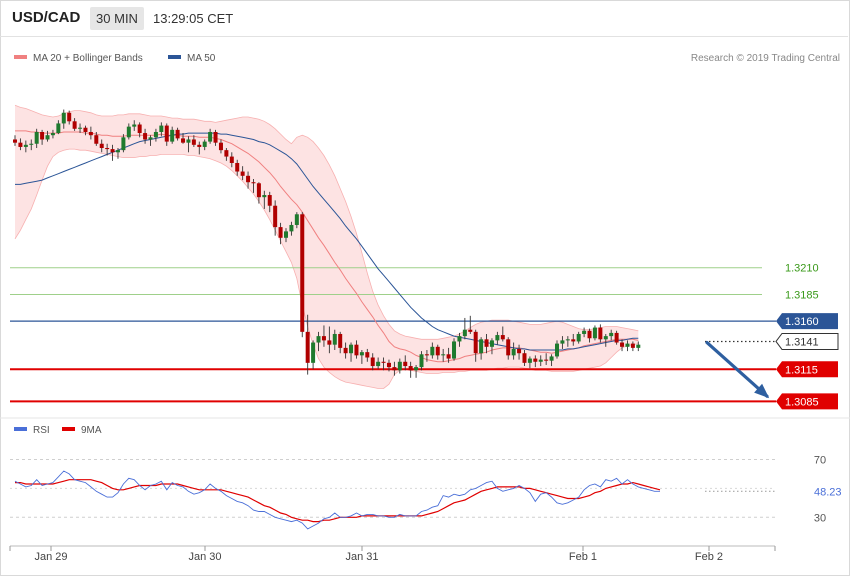 This screenshot has width=850, height=576. What do you see at coordinates (424, 18) in the screenshot?
I see `chart-header: USD/CAD 30 MIN 13:29:05 CET` at bounding box center [424, 18].